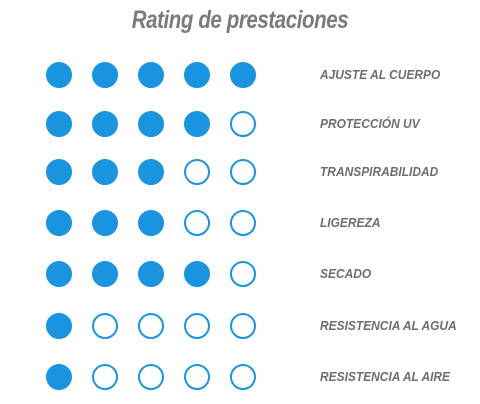 The height and width of the screenshot is (404, 480). What do you see at coordinates (240, 20) in the screenshot?
I see `page-title: Rating de prestaciones` at bounding box center [240, 20].